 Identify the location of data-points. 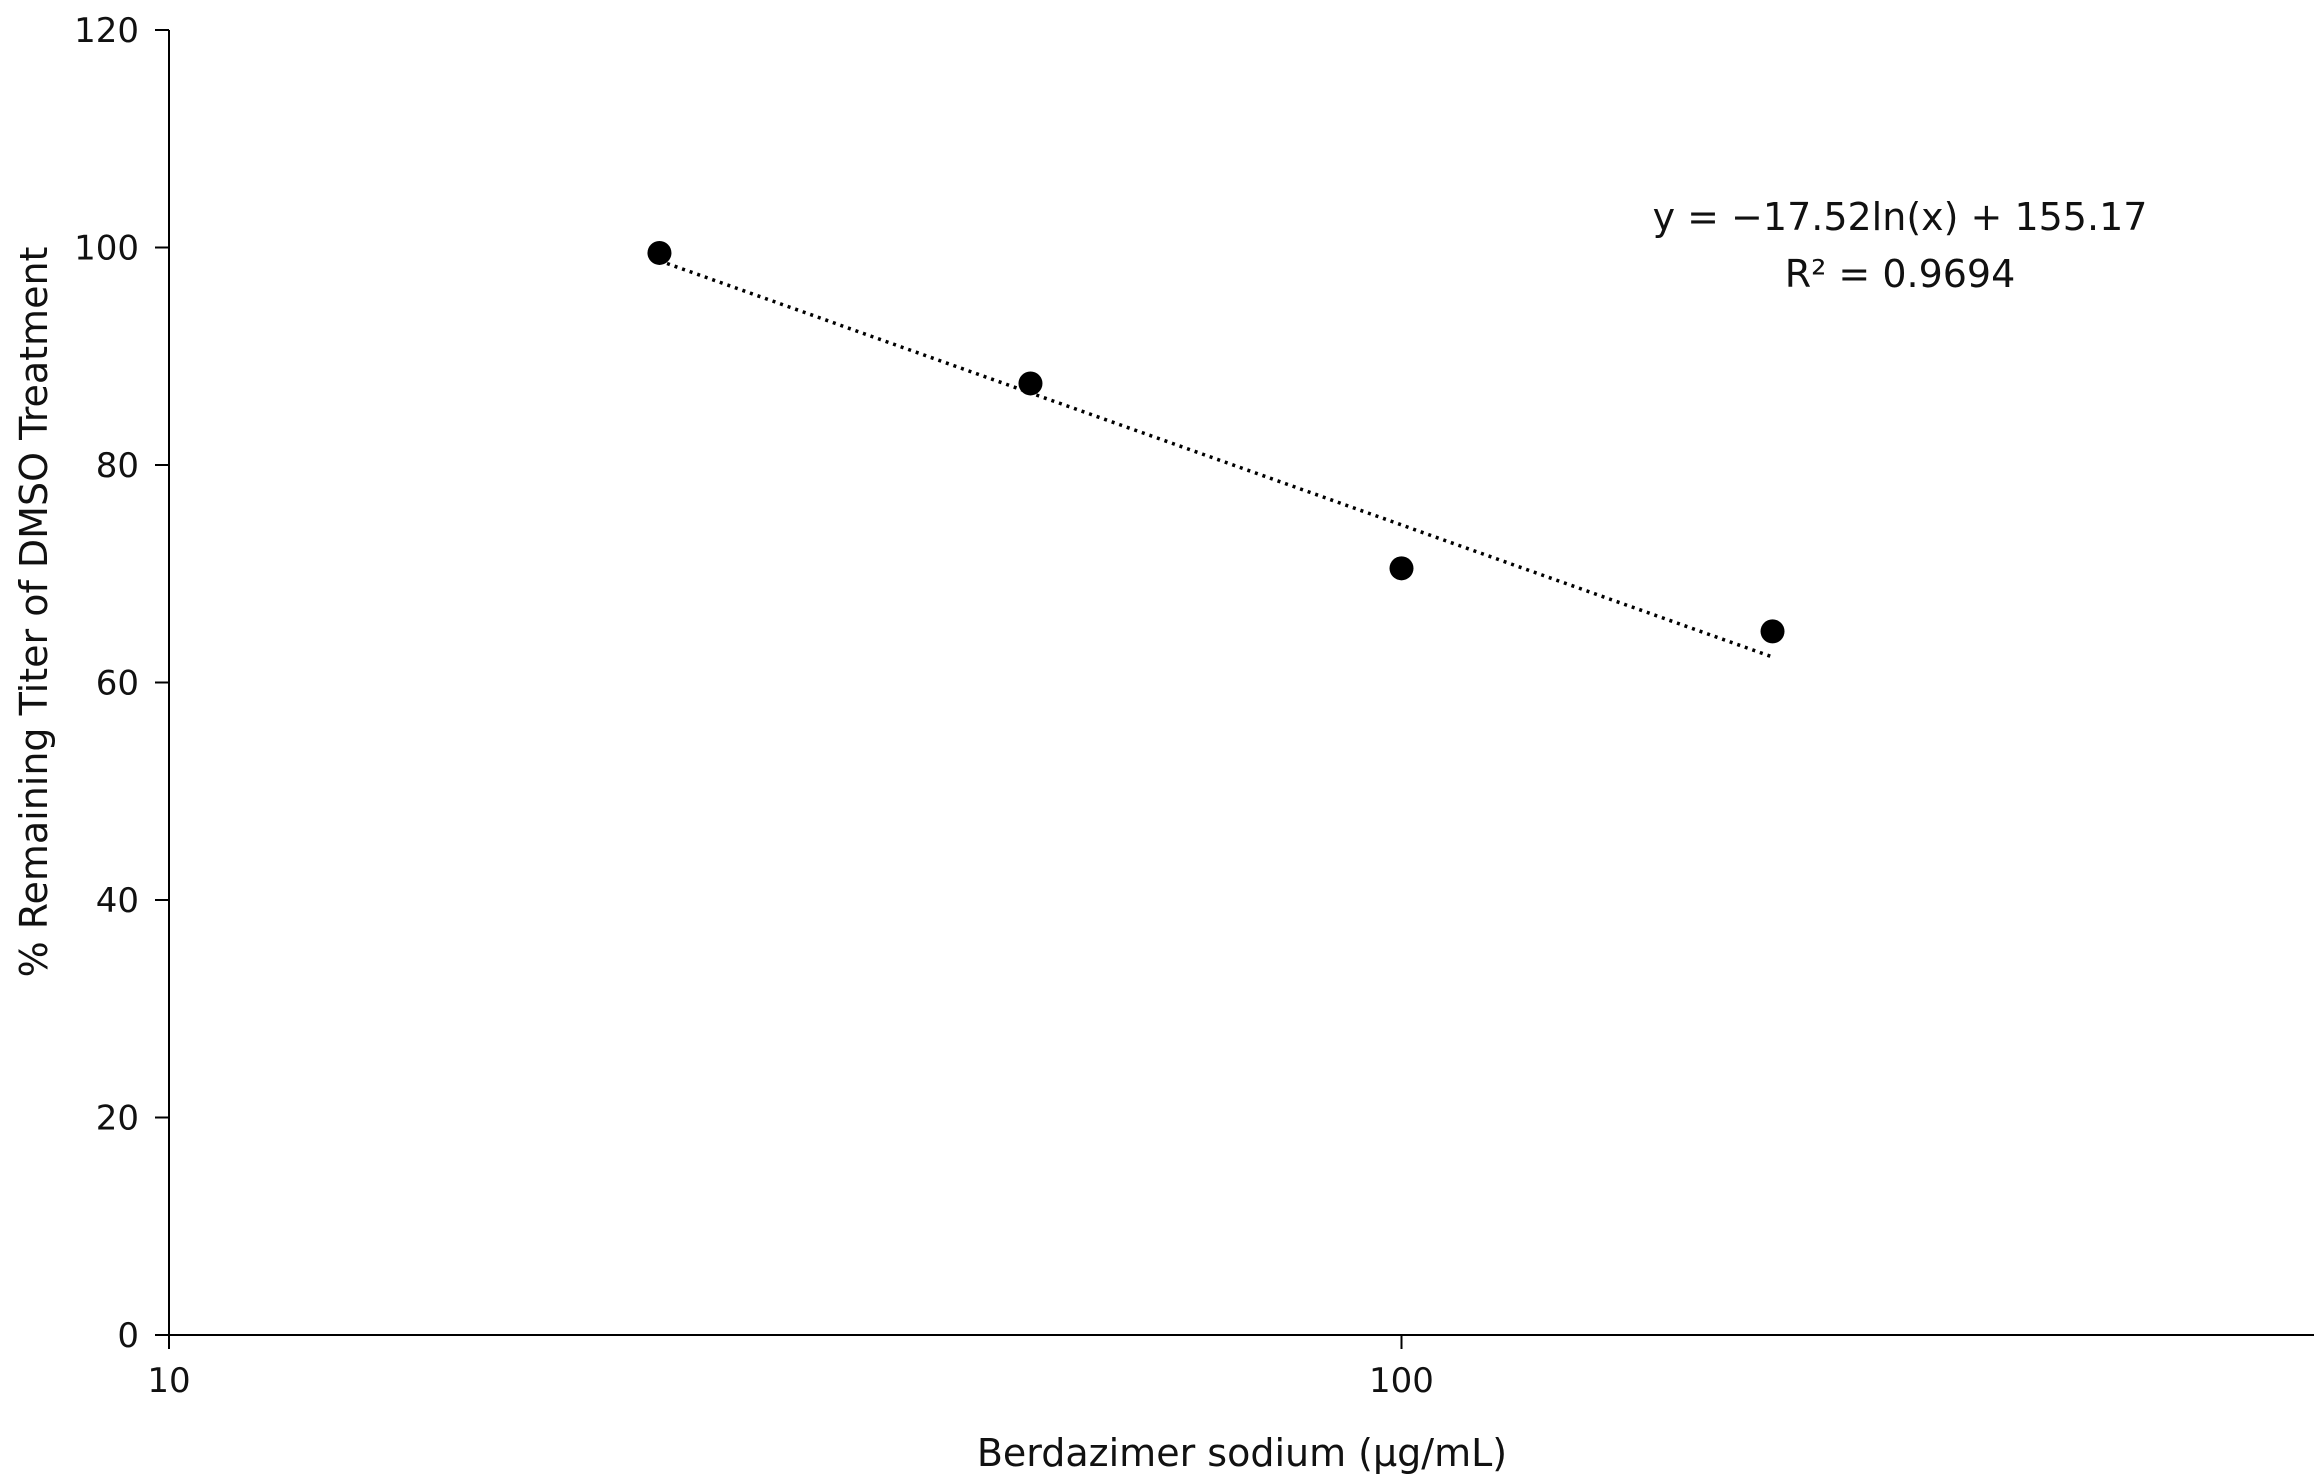
(1216, 442).